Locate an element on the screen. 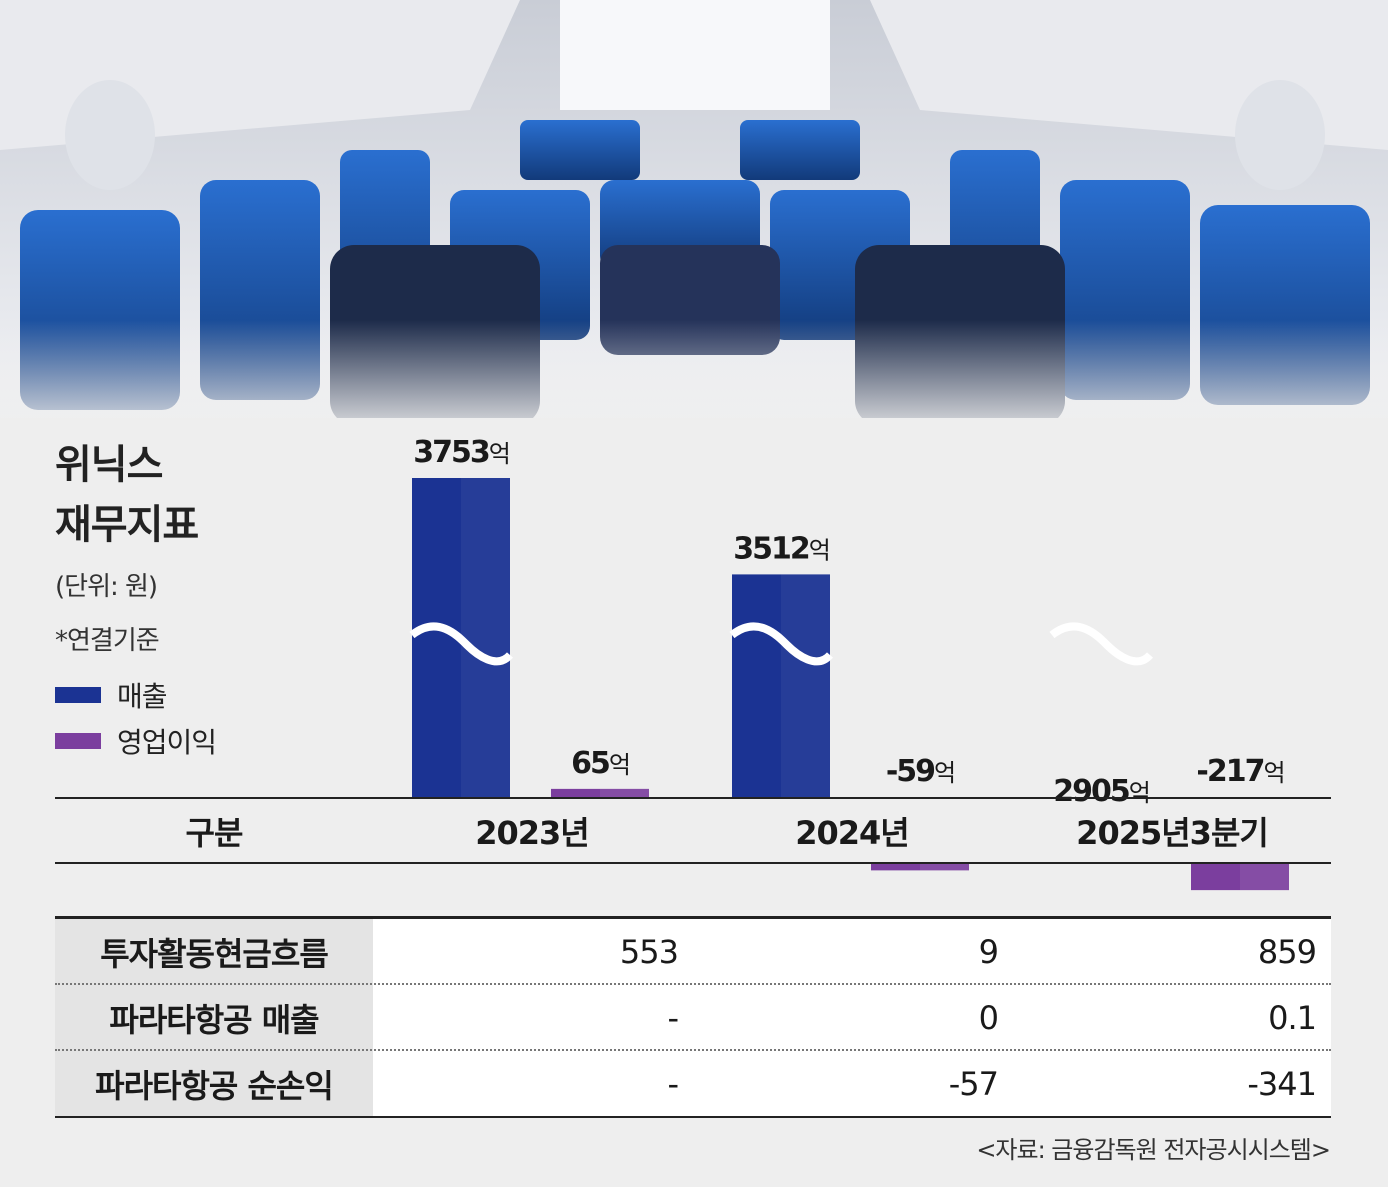 The height and width of the screenshot is (1187, 1388). cell-investment-2025q3: 859 is located at coordinates (1287, 952).